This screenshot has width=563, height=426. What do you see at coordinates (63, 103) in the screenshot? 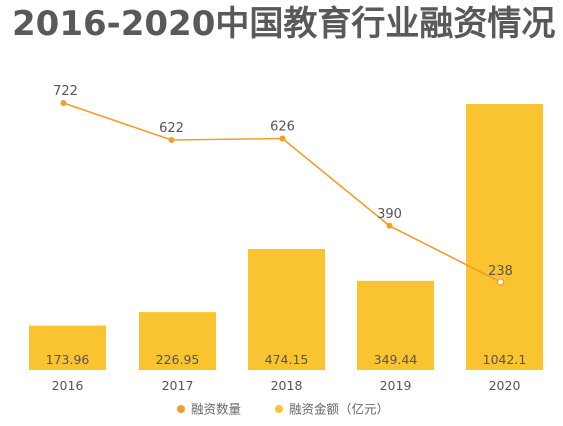
I see `line-point-2016` at bounding box center [63, 103].